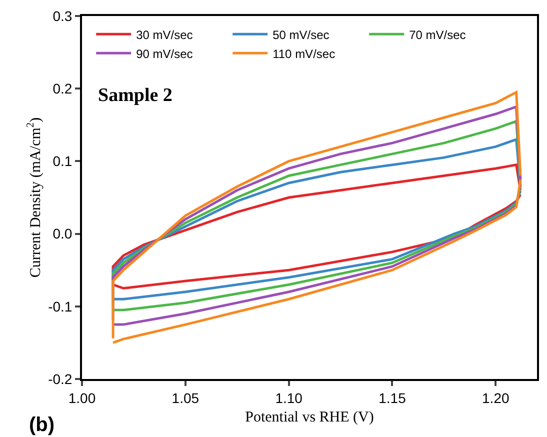 This screenshot has width=547, height=437. What do you see at coordinates (289, 398) in the screenshot?
I see `x-tick-label: 1.10` at bounding box center [289, 398].